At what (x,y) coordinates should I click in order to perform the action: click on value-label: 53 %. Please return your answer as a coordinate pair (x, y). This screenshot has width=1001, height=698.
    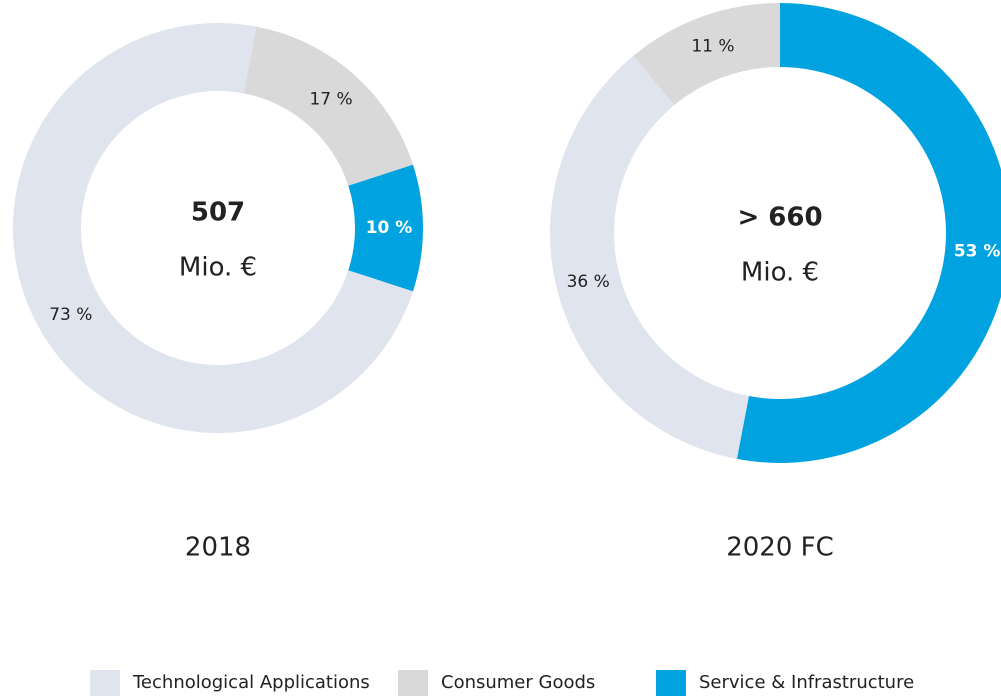
    Looking at the image, I should click on (977, 252).